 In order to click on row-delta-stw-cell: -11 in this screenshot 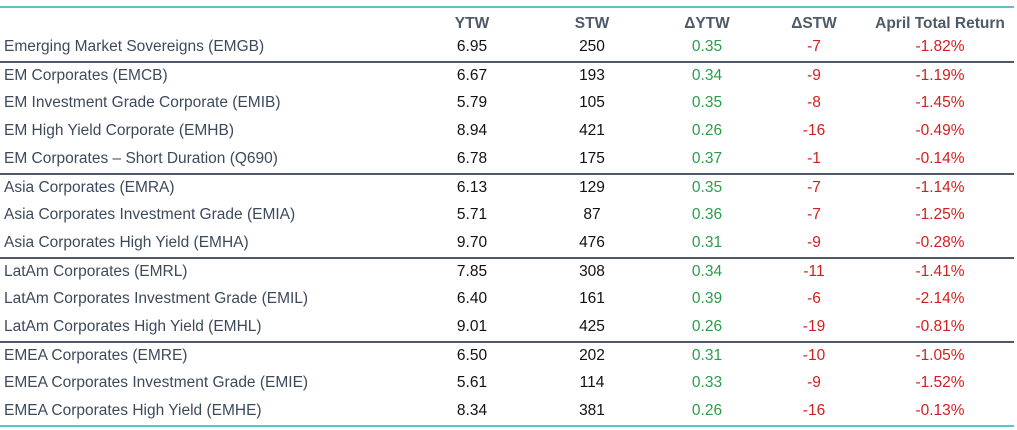, I will do `click(814, 271)`.